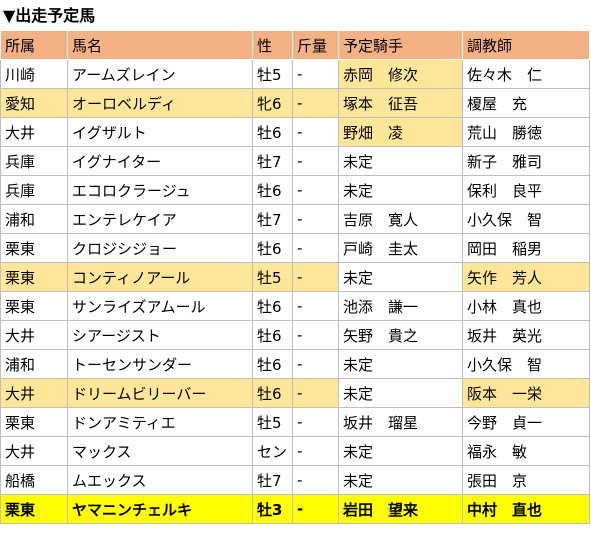  What do you see at coordinates (526, 335) in the screenshot?
I see `trainer-cell: 坂井 英光` at bounding box center [526, 335].